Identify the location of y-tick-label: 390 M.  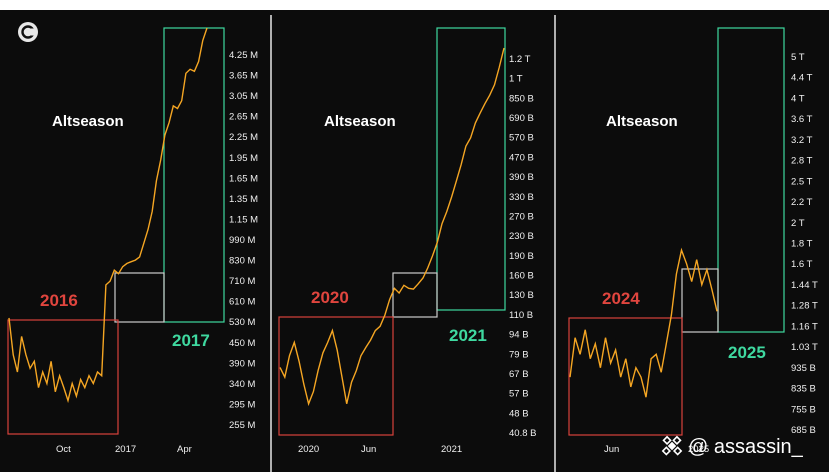
(242, 363).